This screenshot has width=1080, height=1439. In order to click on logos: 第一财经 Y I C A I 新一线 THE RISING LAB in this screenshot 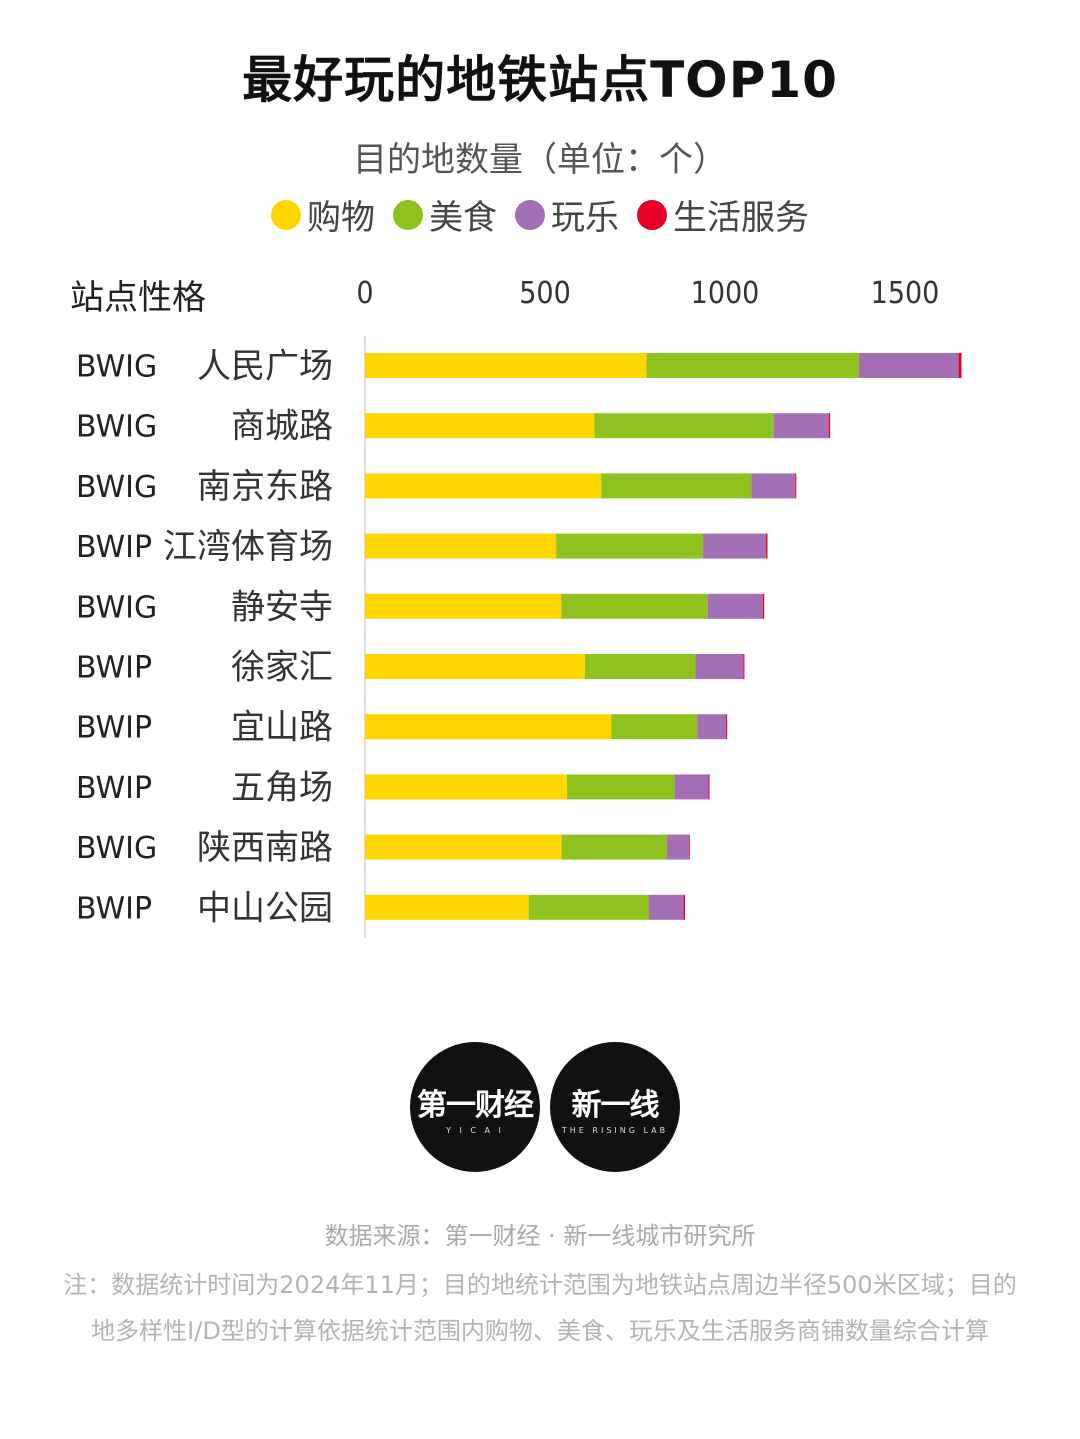, I will do `click(545, 1107)`.